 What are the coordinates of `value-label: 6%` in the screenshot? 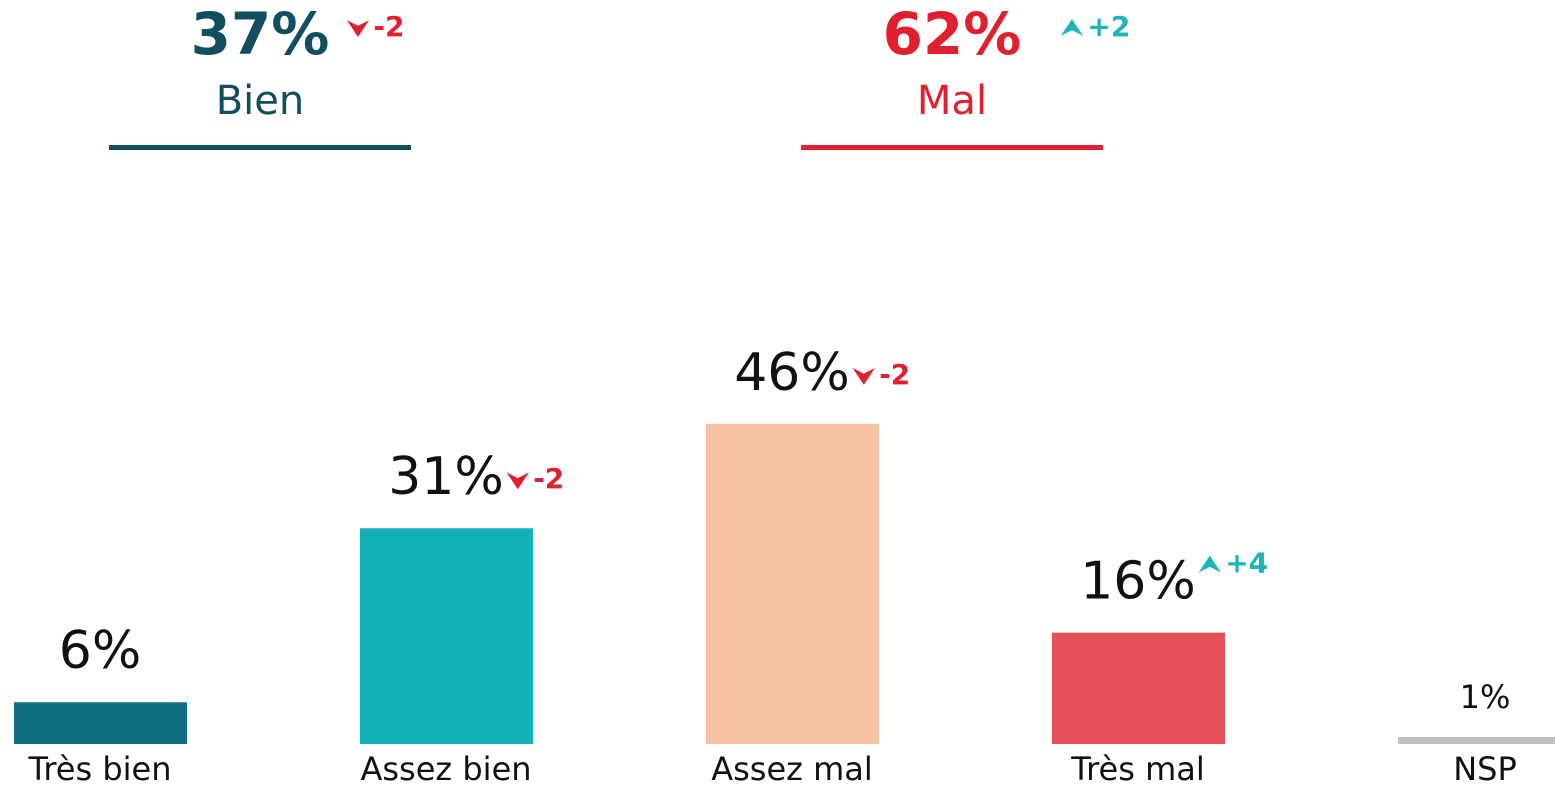 It's located at (100, 651).